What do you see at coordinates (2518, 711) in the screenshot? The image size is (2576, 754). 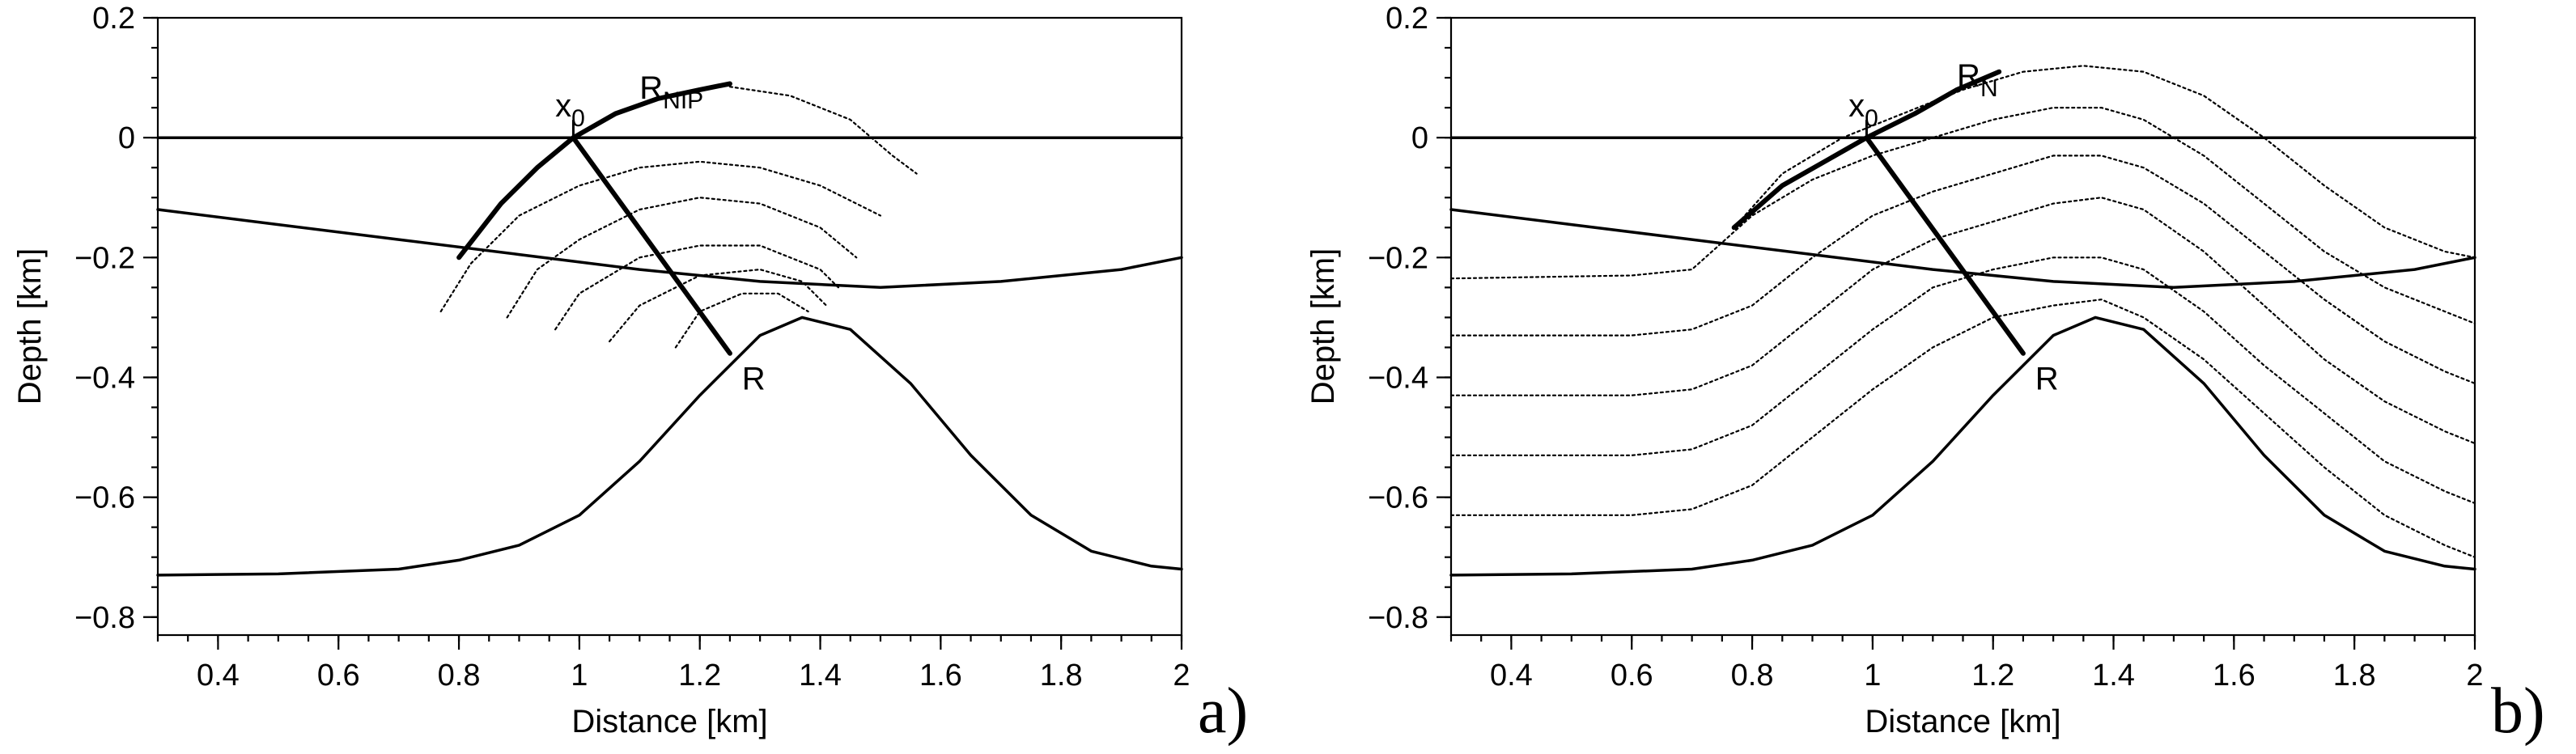 I see `panel-label: b)` at bounding box center [2518, 711].